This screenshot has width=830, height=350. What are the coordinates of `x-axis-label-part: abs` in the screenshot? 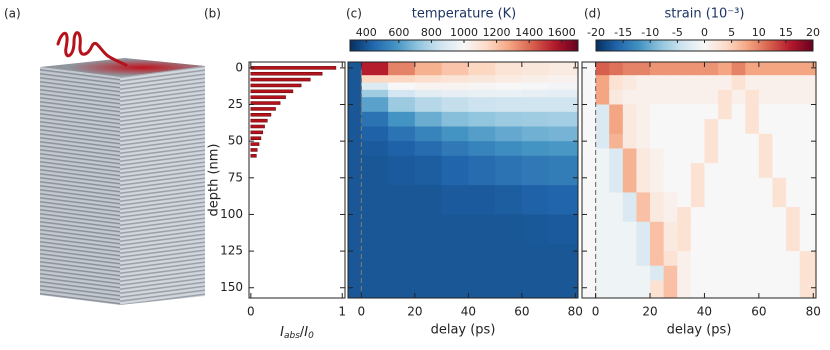 It's located at (292, 336).